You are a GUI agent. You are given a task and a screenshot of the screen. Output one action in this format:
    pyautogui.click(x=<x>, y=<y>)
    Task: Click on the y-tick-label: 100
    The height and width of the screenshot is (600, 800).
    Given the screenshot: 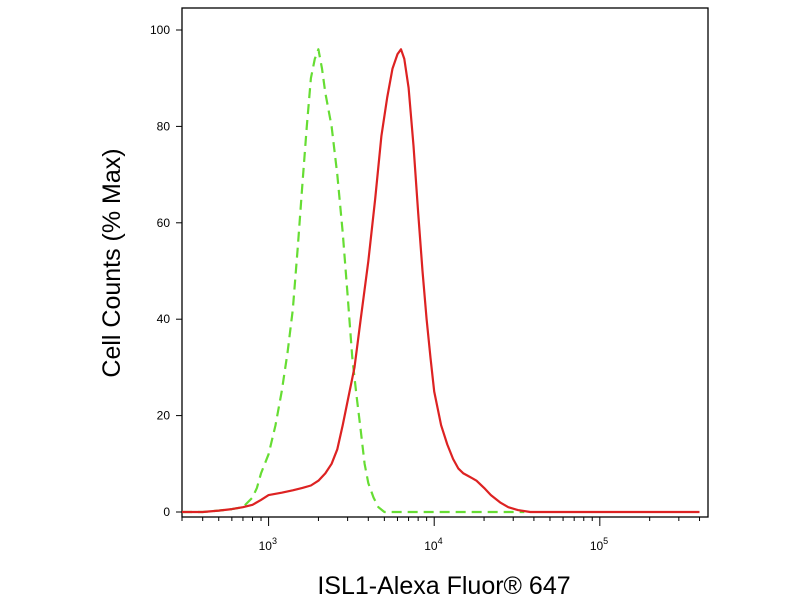 What is the action you would take?
    pyautogui.click(x=160, y=30)
    